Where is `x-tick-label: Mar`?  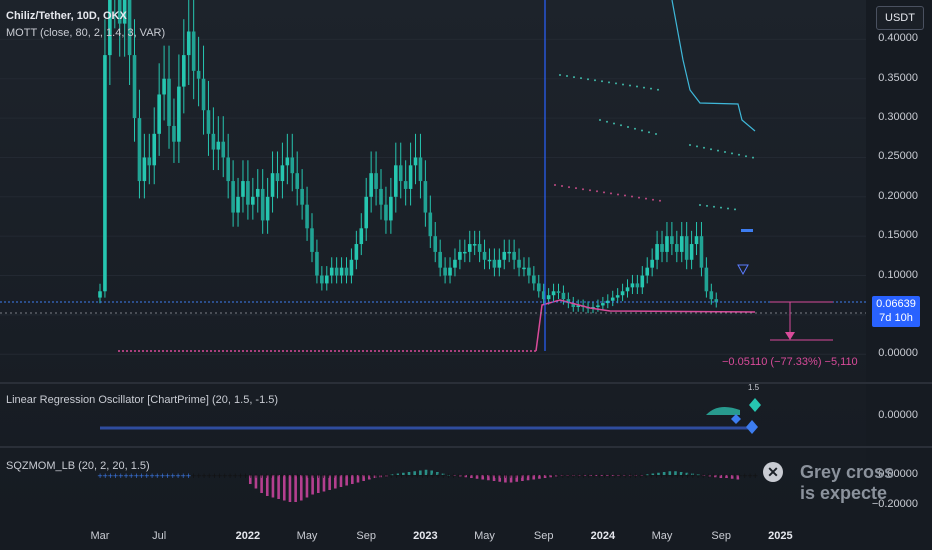 x-tick-label: Mar is located at coordinates (100, 536).